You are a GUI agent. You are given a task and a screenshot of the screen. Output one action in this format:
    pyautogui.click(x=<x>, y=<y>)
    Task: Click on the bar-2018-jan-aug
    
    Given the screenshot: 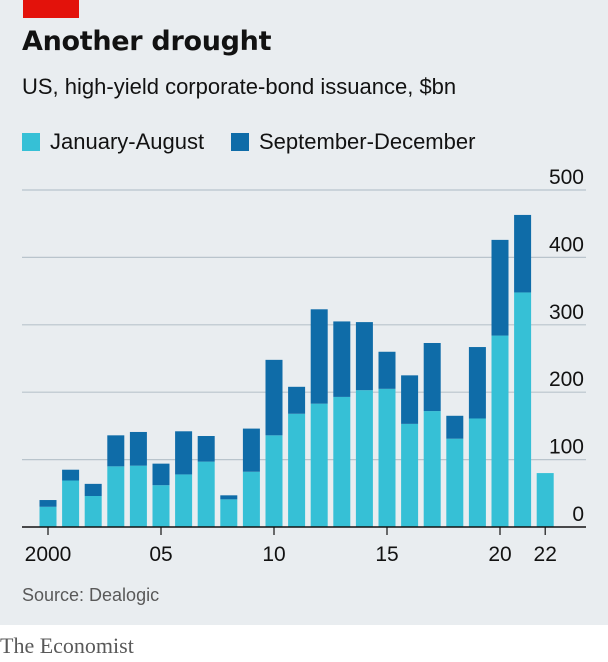 What is the action you would take?
    pyautogui.click(x=455, y=482)
    